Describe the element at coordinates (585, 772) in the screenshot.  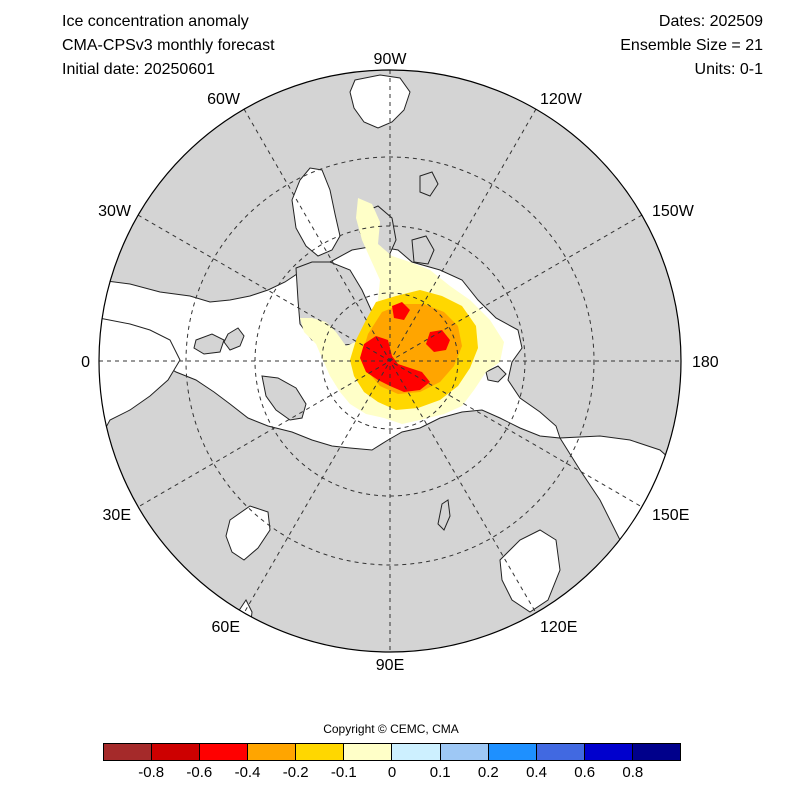
I see `colorbar-tick-label: 0.6` at that location.